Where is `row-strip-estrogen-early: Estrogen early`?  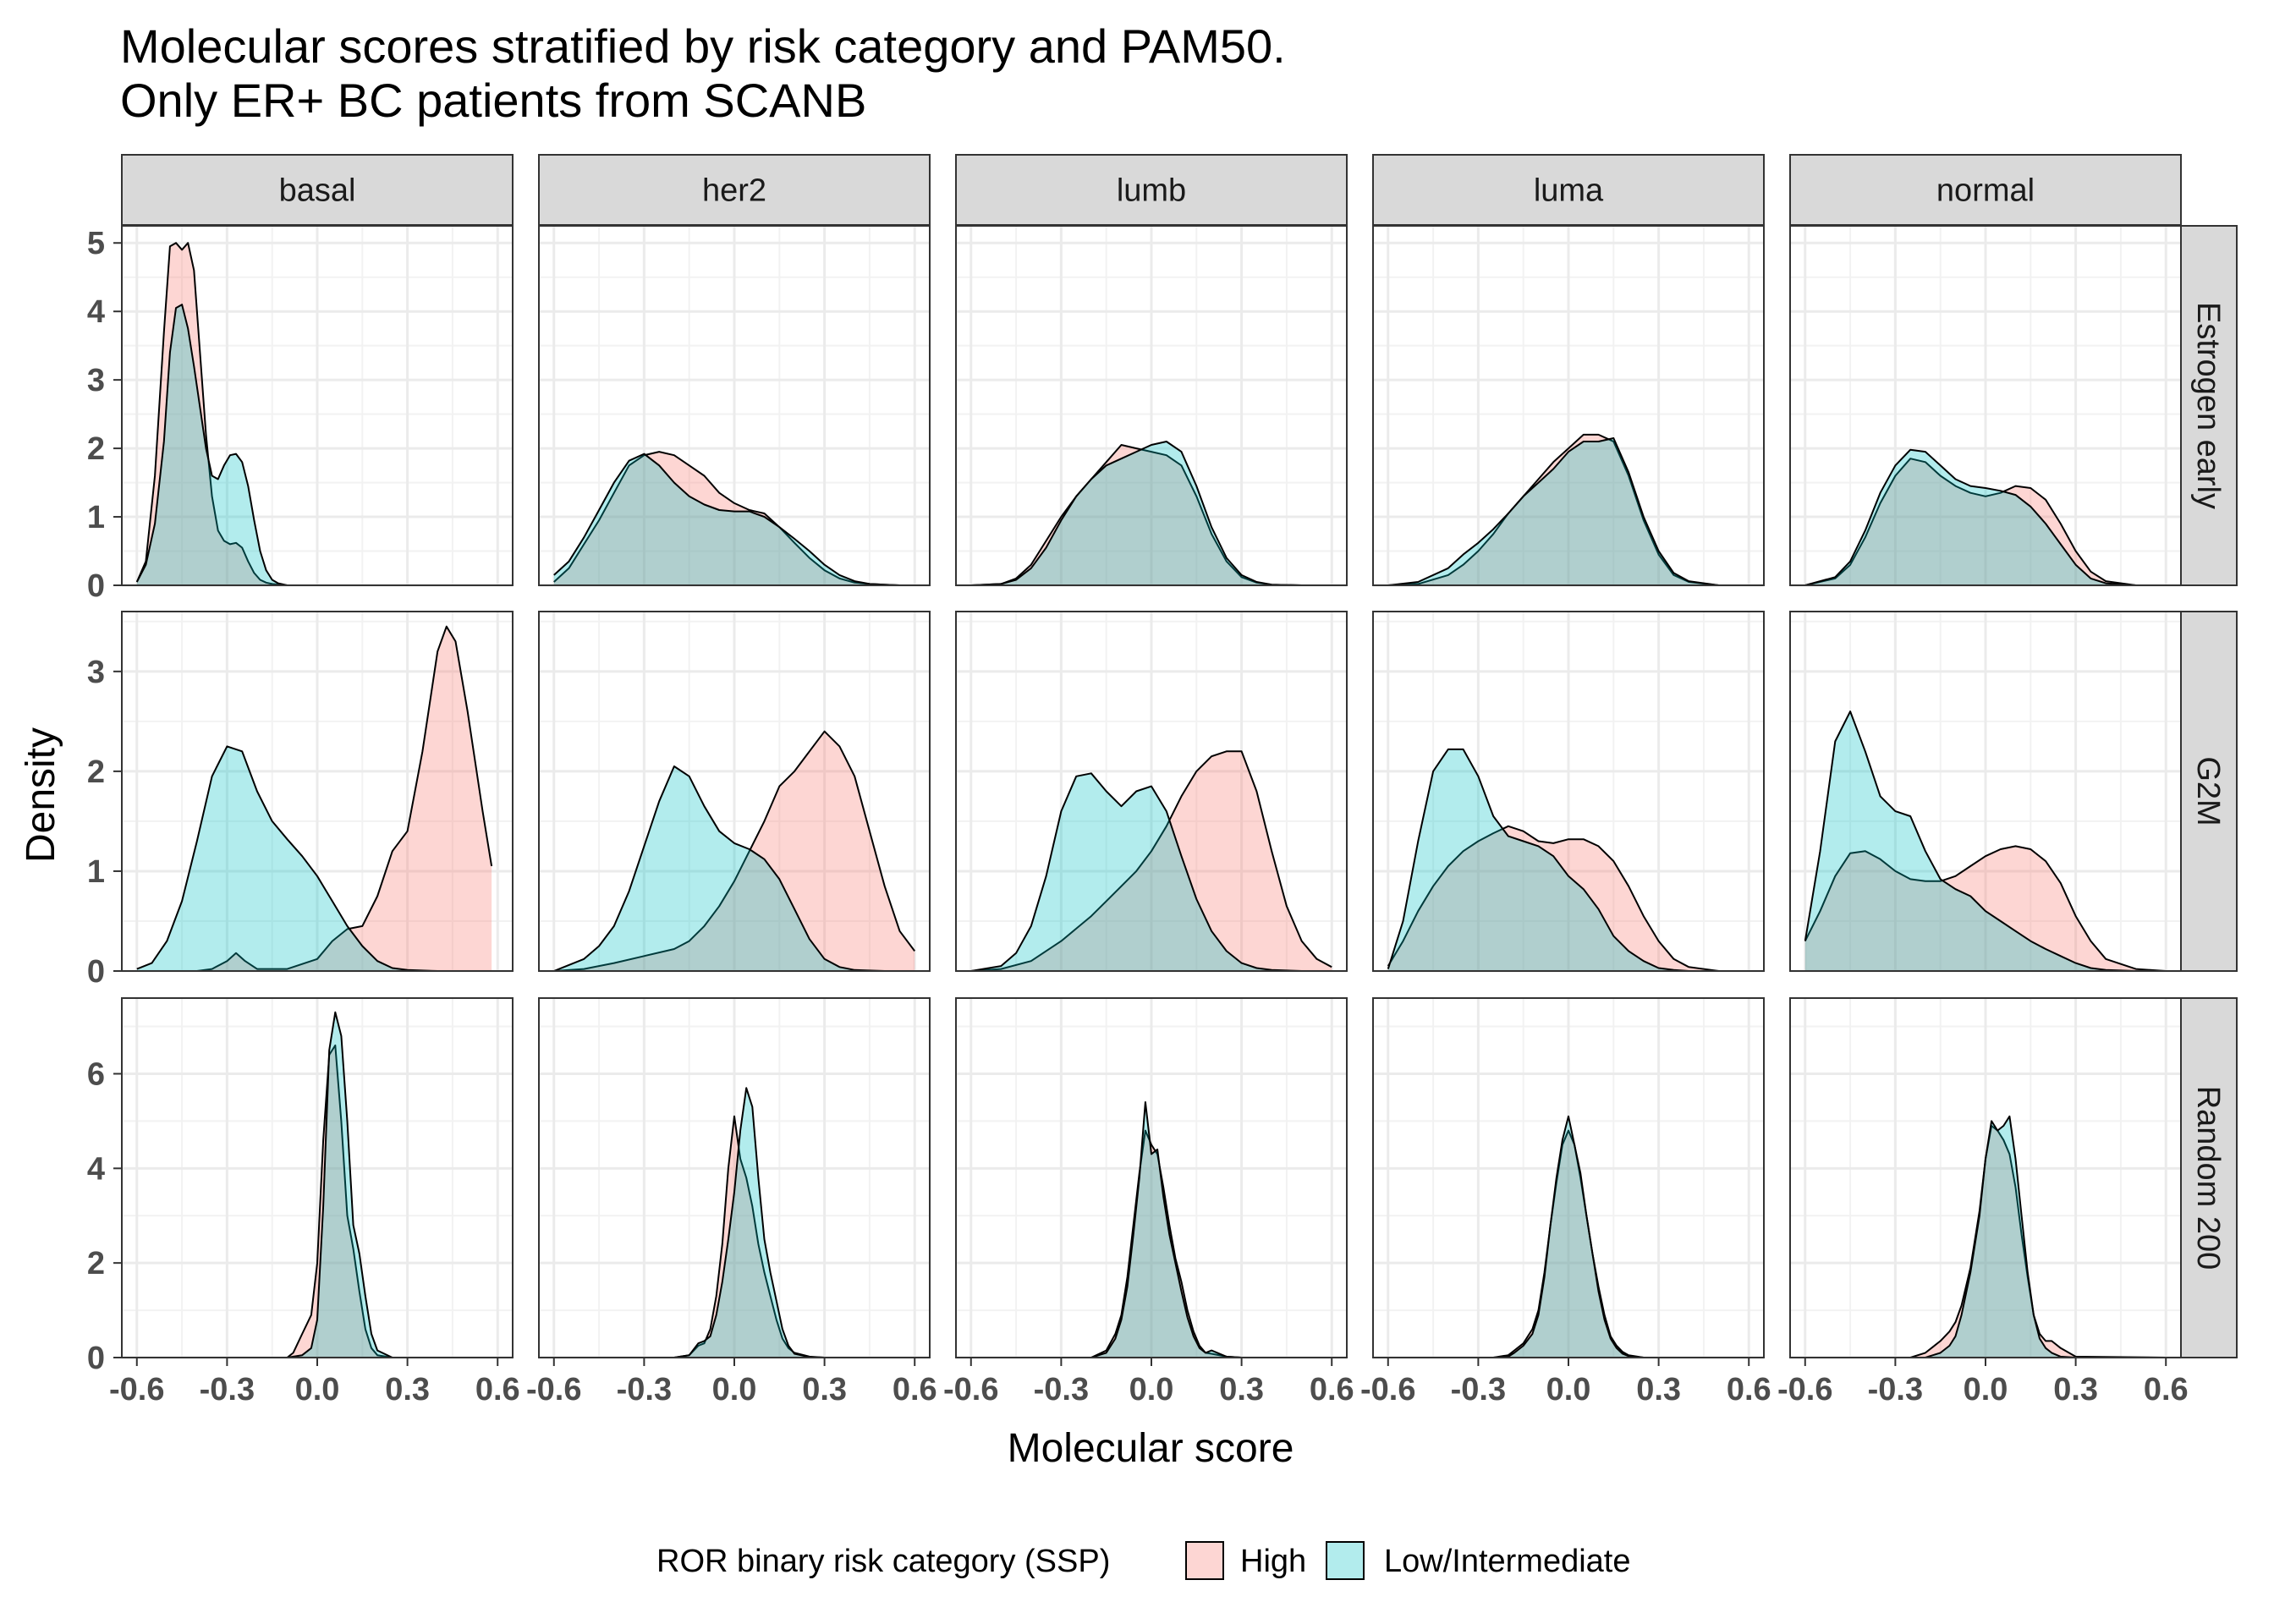 row-strip-estrogen-early: Estrogen early is located at coordinates (2209, 406).